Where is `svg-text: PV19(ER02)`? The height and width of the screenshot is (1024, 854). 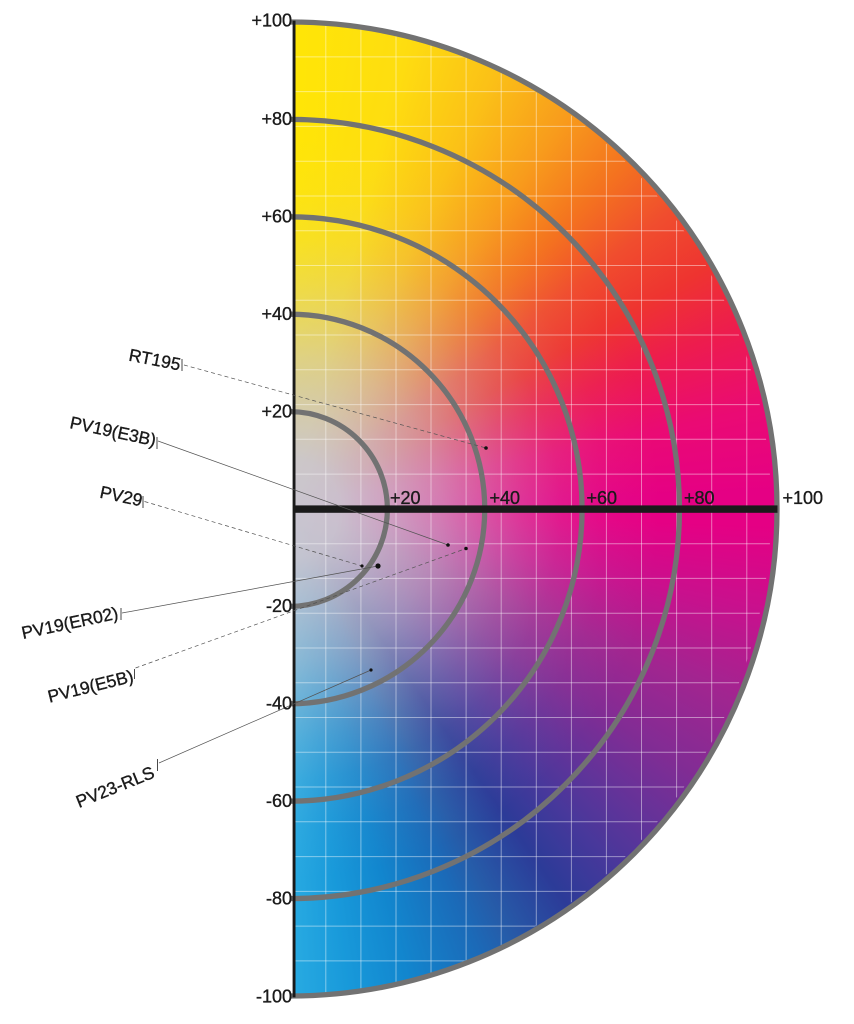 svg-text: PV19(ER02) is located at coordinates (70, 623).